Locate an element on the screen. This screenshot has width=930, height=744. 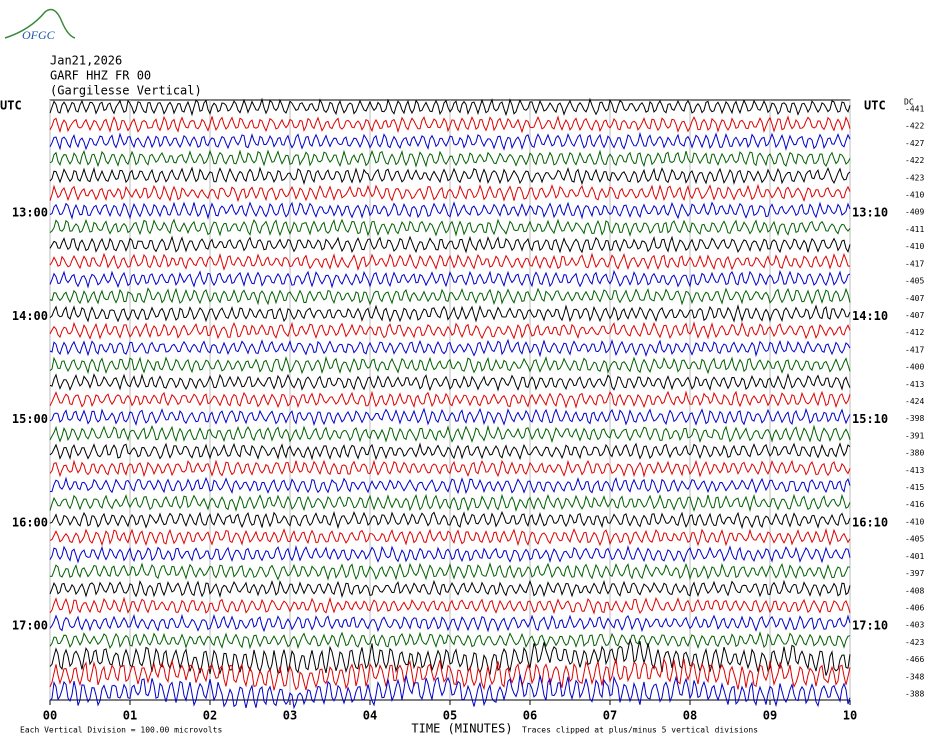
x-tick-label: 04 is located at coordinates (370, 716).